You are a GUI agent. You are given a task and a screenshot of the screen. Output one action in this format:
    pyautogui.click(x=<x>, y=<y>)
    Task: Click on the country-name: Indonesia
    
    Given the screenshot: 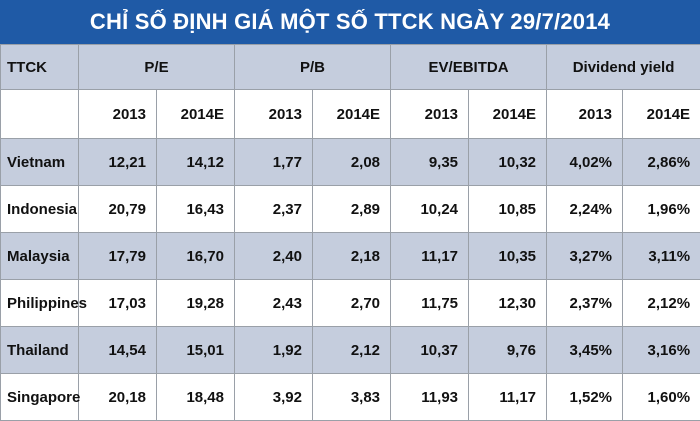 What is the action you would take?
    pyautogui.click(x=40, y=209)
    